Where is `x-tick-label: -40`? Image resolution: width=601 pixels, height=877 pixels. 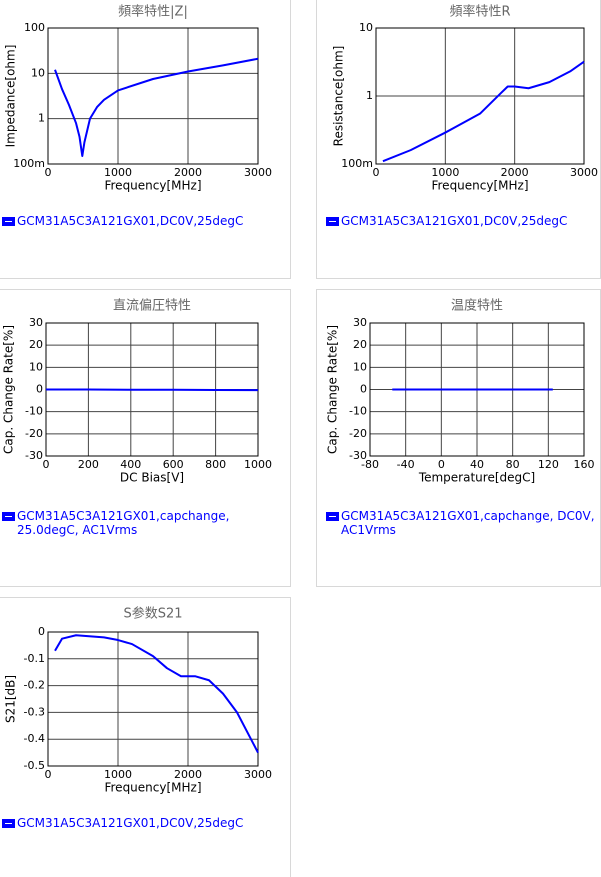
x-tick-label: -40 is located at coordinates (406, 464).